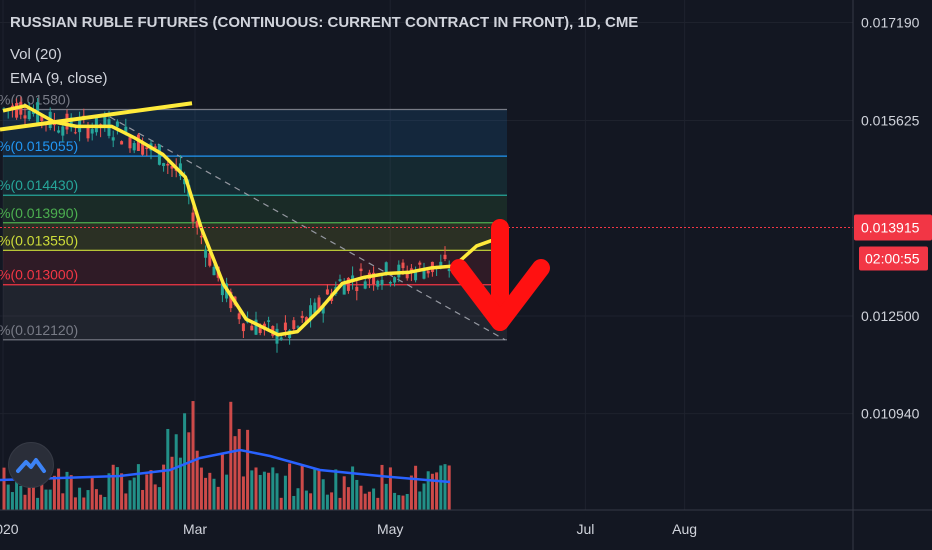  What do you see at coordinates (890, 414) in the screenshot?
I see `price-tick-label: 0.010940` at bounding box center [890, 414].